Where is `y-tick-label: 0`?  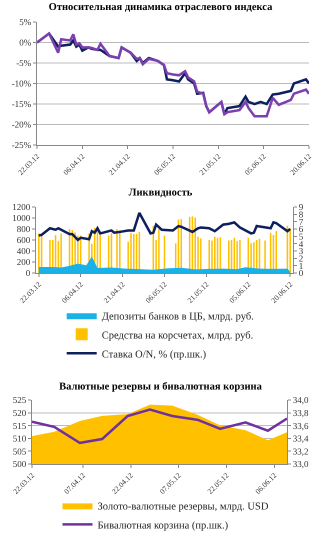 y-tick-label: 0 is located at coordinates (28, 273).